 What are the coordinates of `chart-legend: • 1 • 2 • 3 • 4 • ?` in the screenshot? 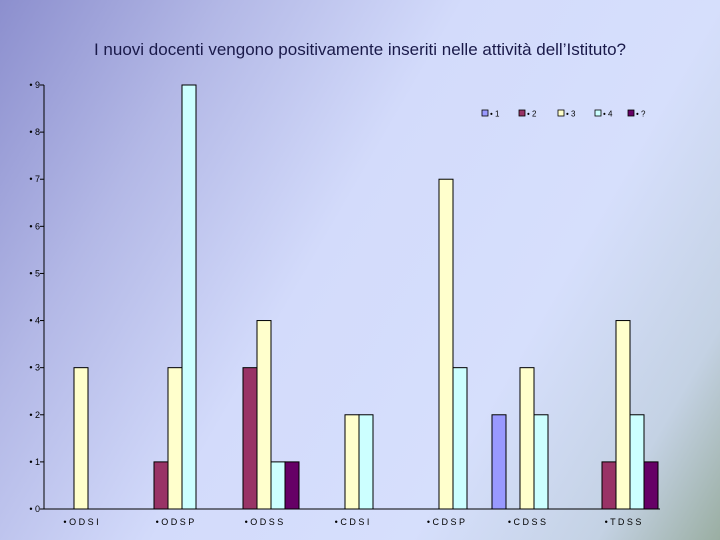 It's located at (563, 114).